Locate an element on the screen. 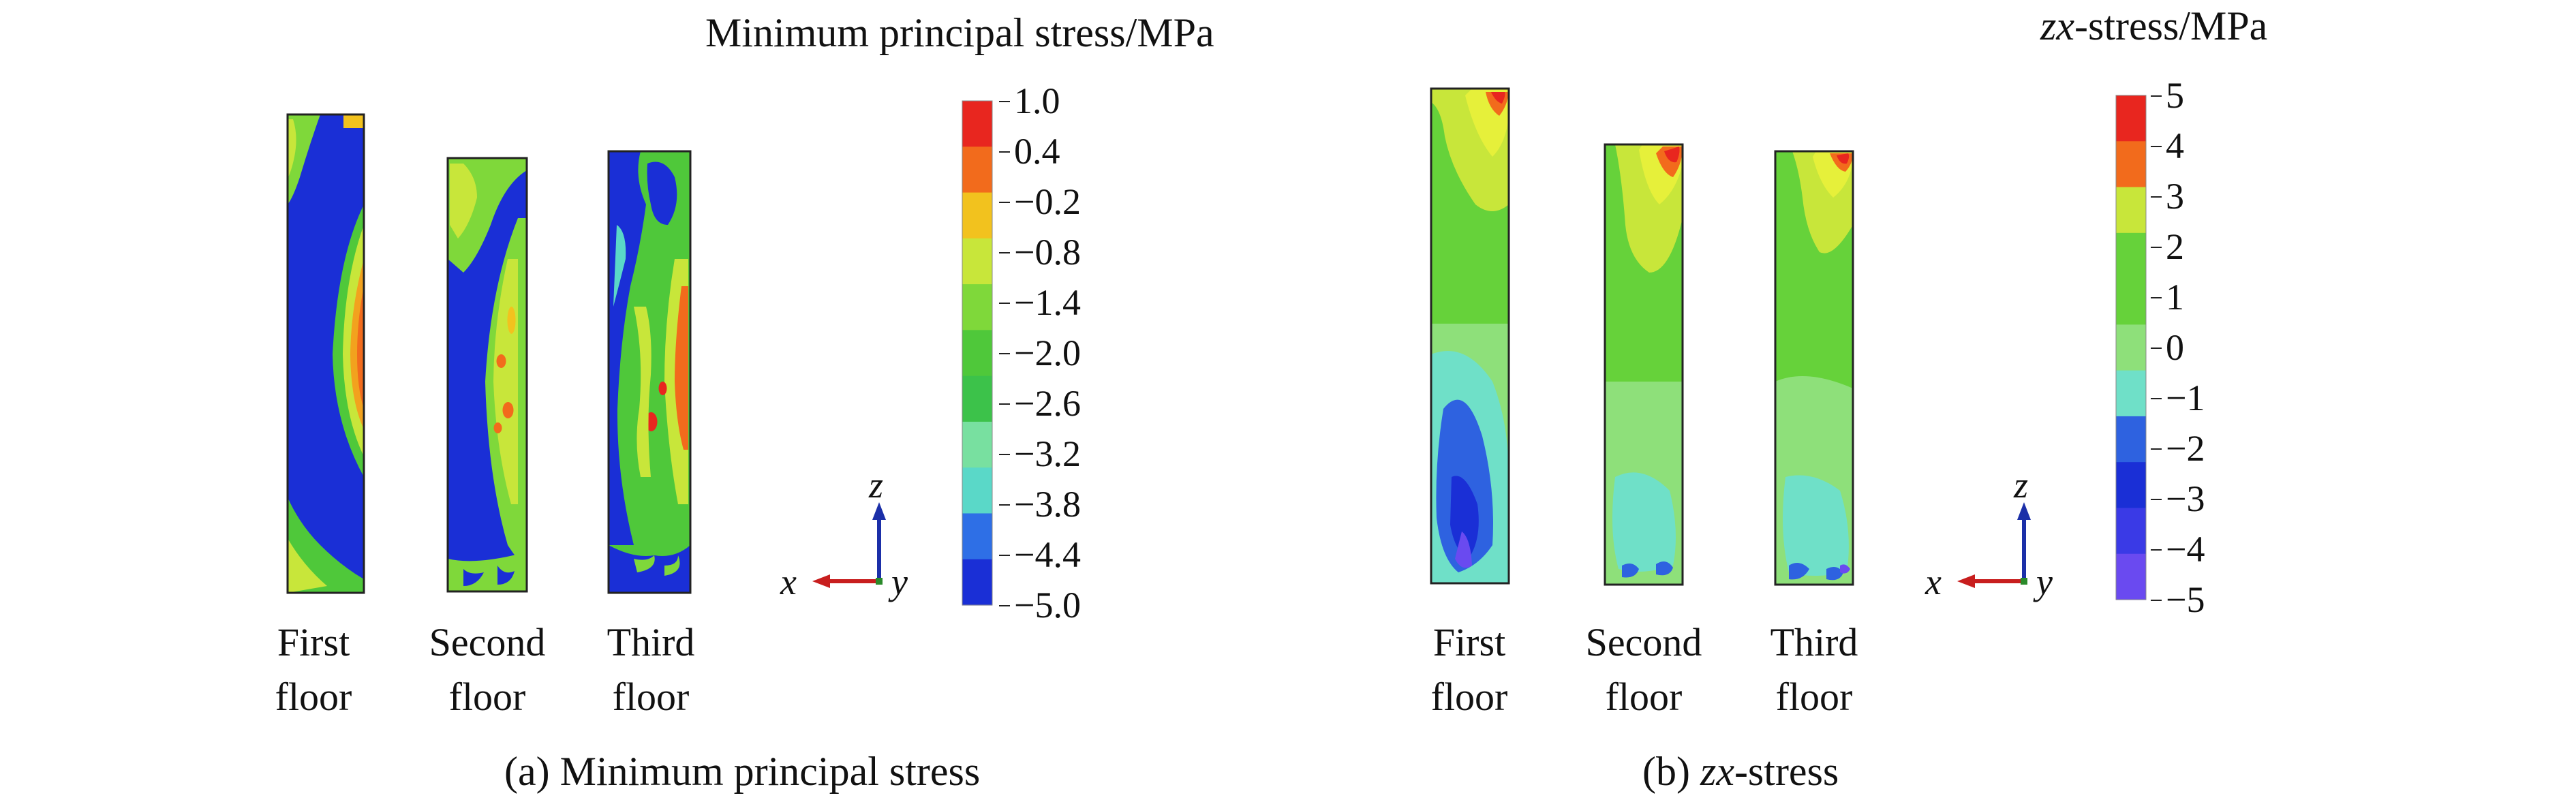 The height and width of the screenshot is (802, 2576). colorbar-tick-label: 1.0 is located at coordinates (1029, 100).